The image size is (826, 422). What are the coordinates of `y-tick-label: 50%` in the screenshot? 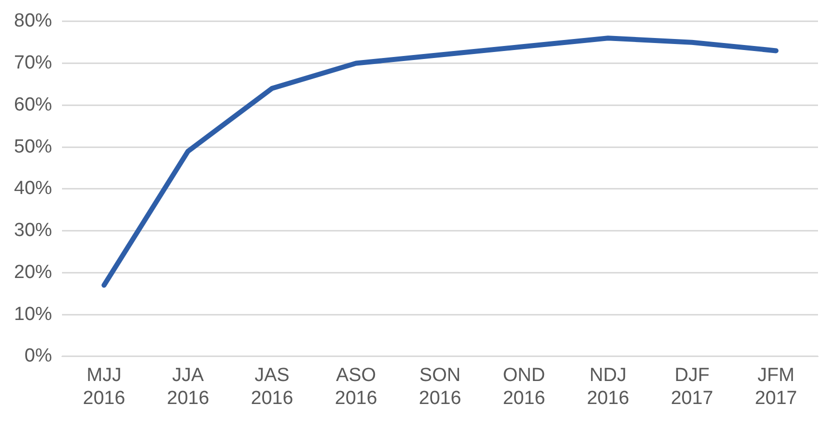 It's located at (33, 147).